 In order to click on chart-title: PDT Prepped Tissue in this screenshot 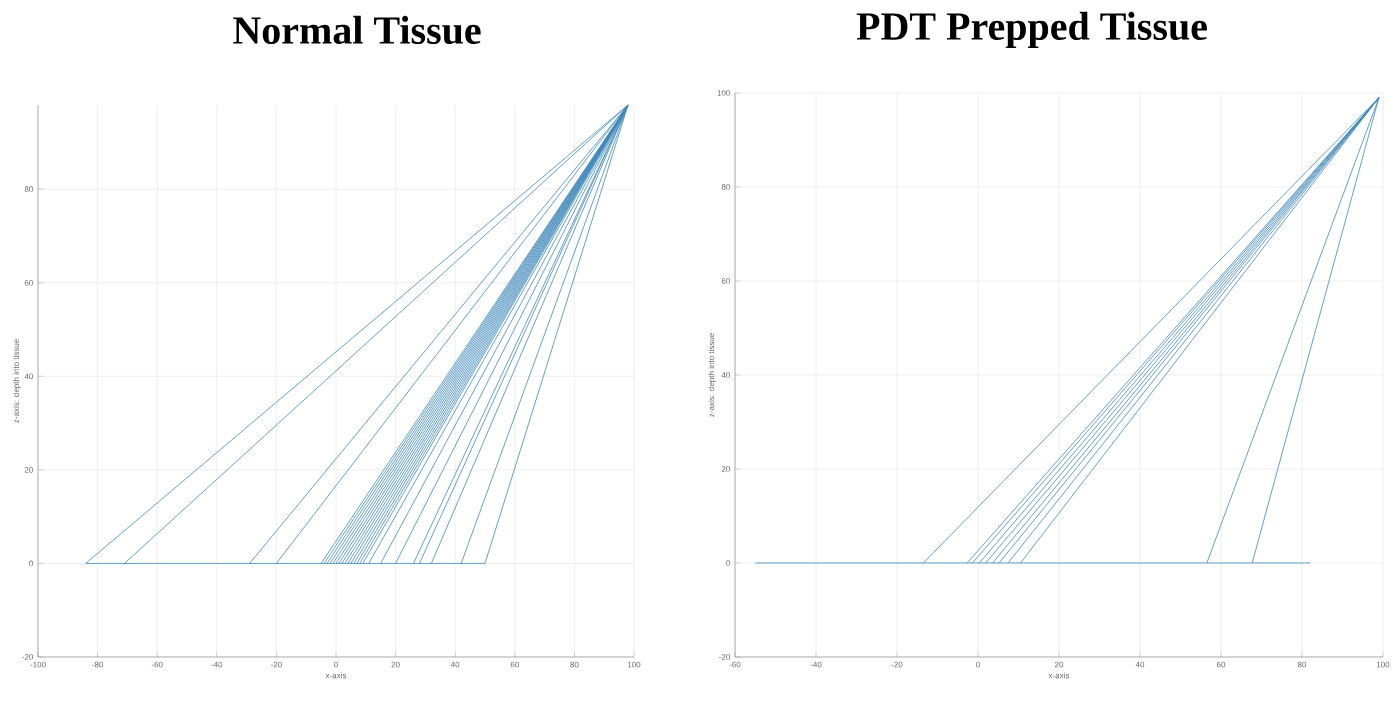, I will do `click(1031, 30)`.